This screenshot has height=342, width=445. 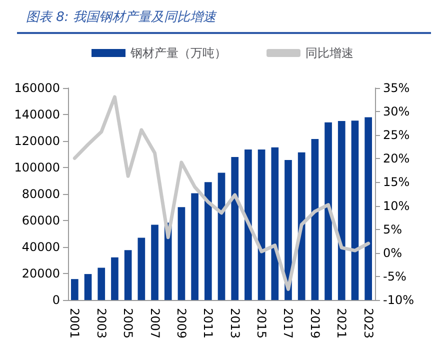 I want to click on y-tick-label: 60000, so click(x=41, y=221).